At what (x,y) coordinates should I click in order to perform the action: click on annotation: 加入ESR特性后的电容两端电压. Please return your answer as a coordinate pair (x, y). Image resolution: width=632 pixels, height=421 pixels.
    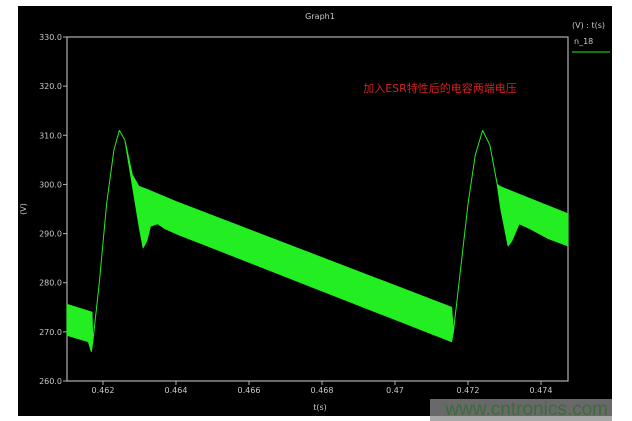
    Looking at the image, I should click on (440, 88).